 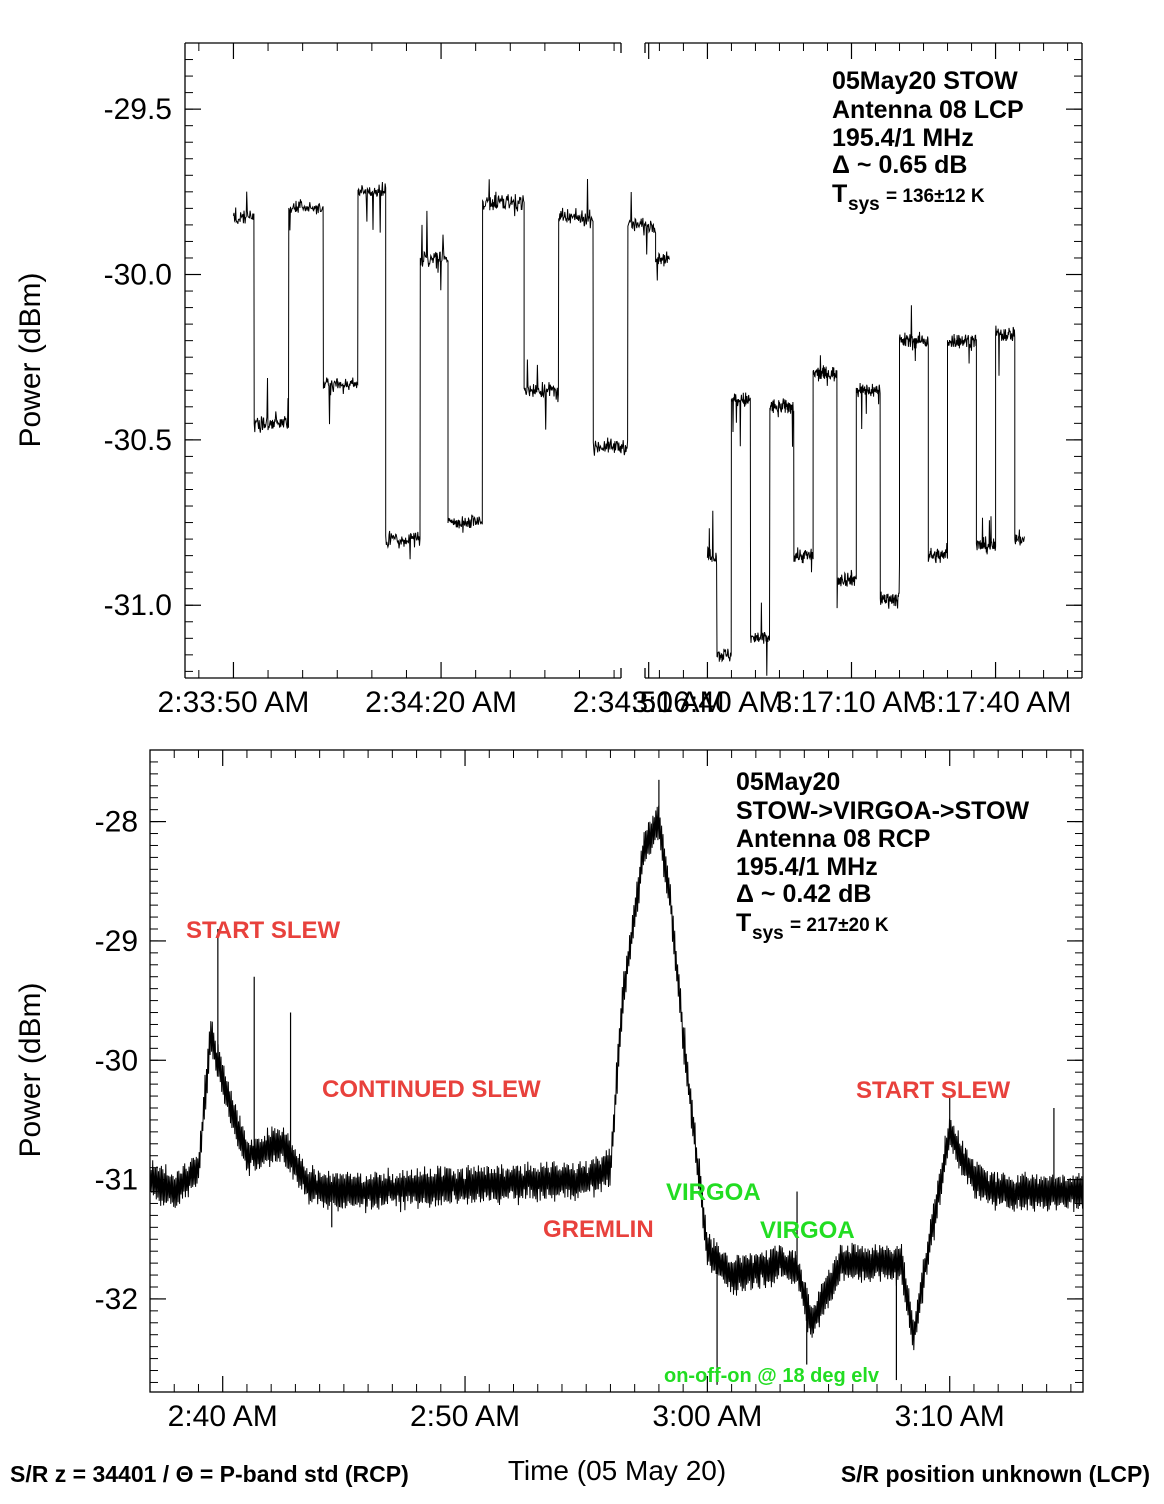 I want to click on bottom-xtick-label: 2:40 AM, so click(x=223, y=1416).